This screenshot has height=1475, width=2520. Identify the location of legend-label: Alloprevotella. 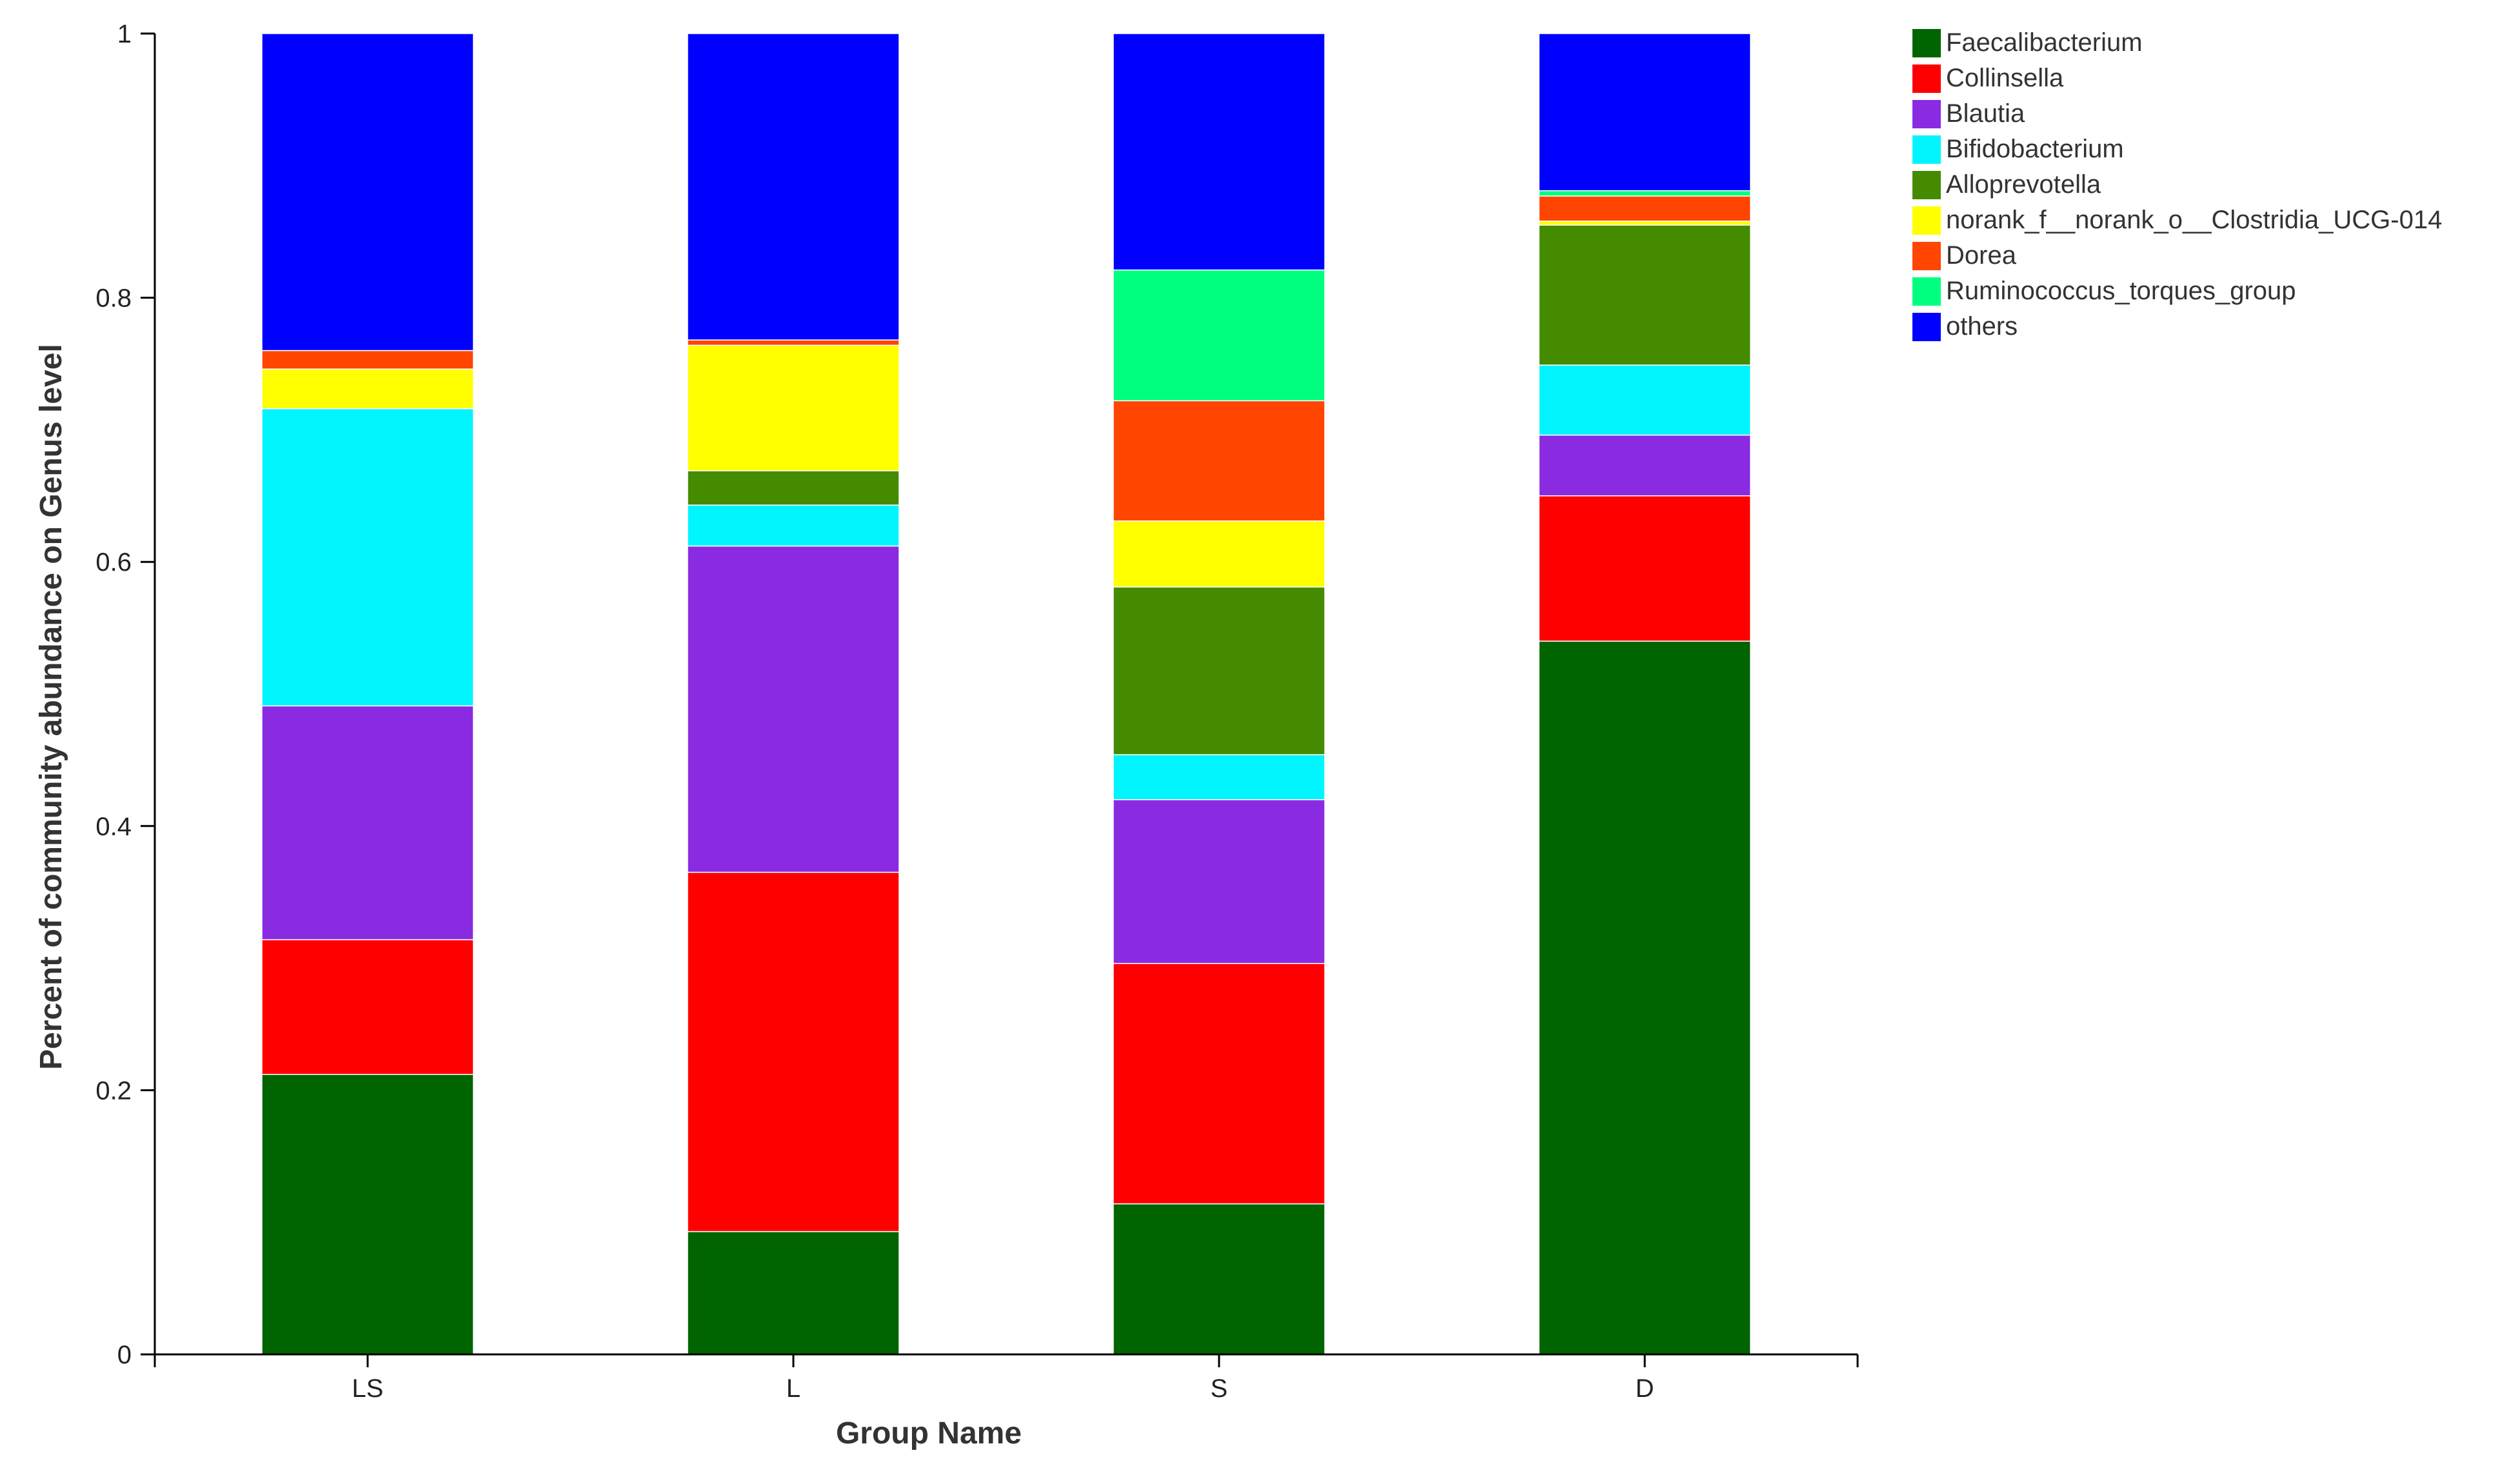
(2023, 185).